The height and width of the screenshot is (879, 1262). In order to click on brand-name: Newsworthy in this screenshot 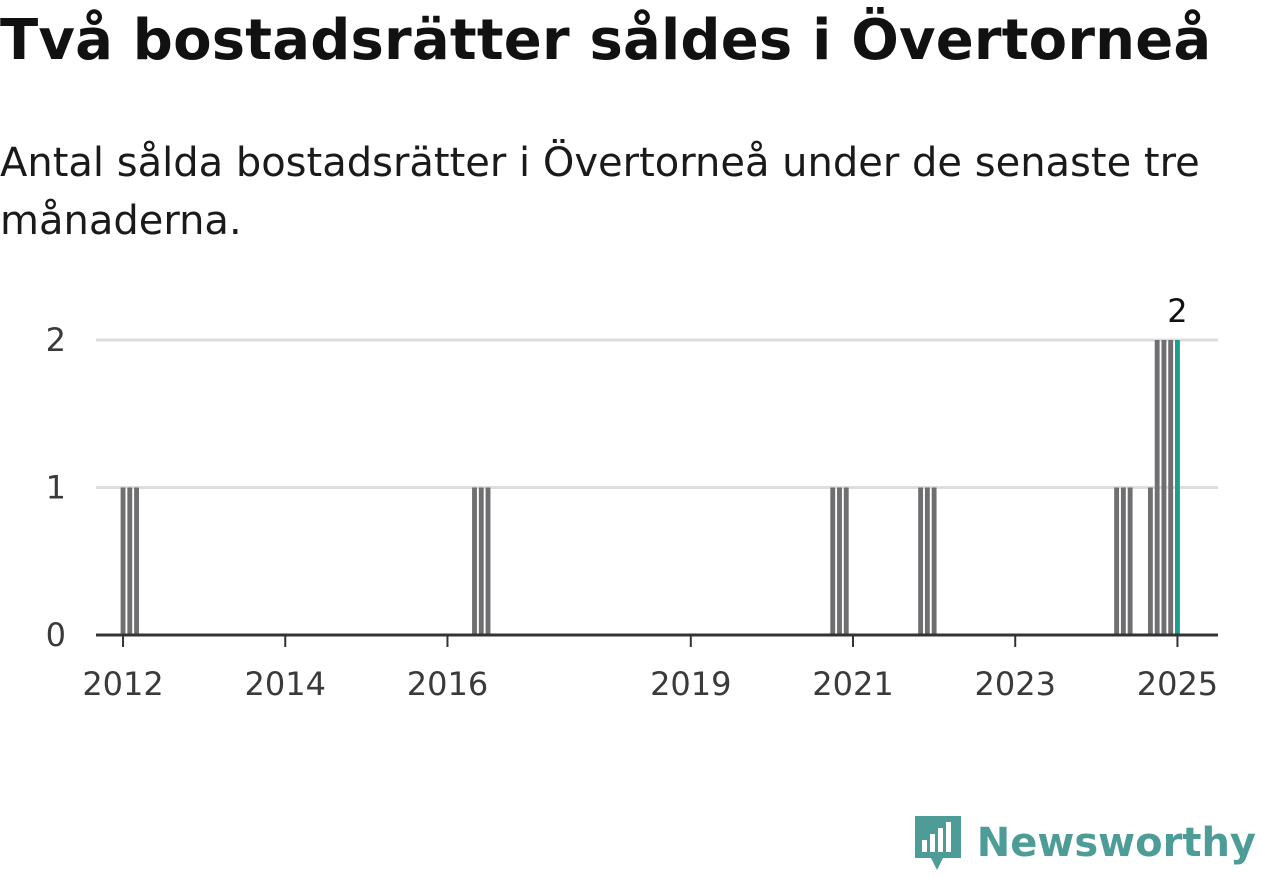, I will do `click(1116, 843)`.